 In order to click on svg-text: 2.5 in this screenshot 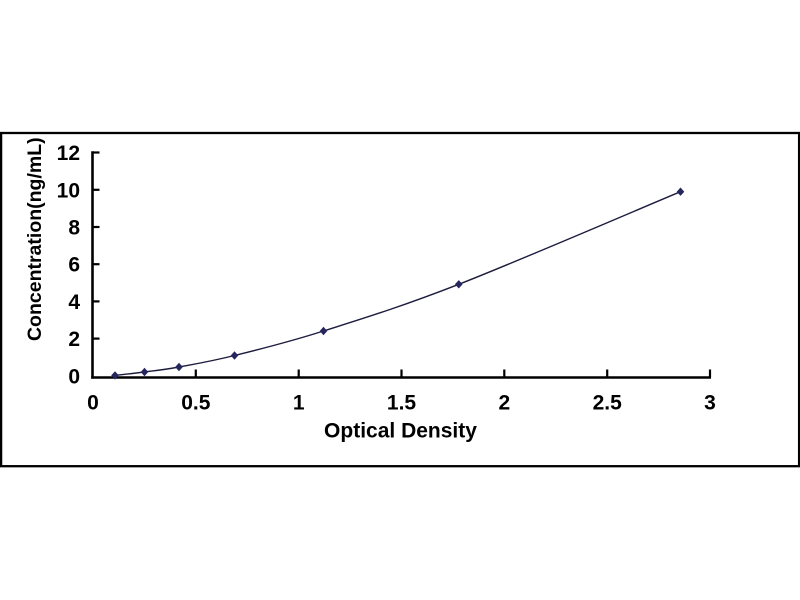, I will do `click(608, 403)`.